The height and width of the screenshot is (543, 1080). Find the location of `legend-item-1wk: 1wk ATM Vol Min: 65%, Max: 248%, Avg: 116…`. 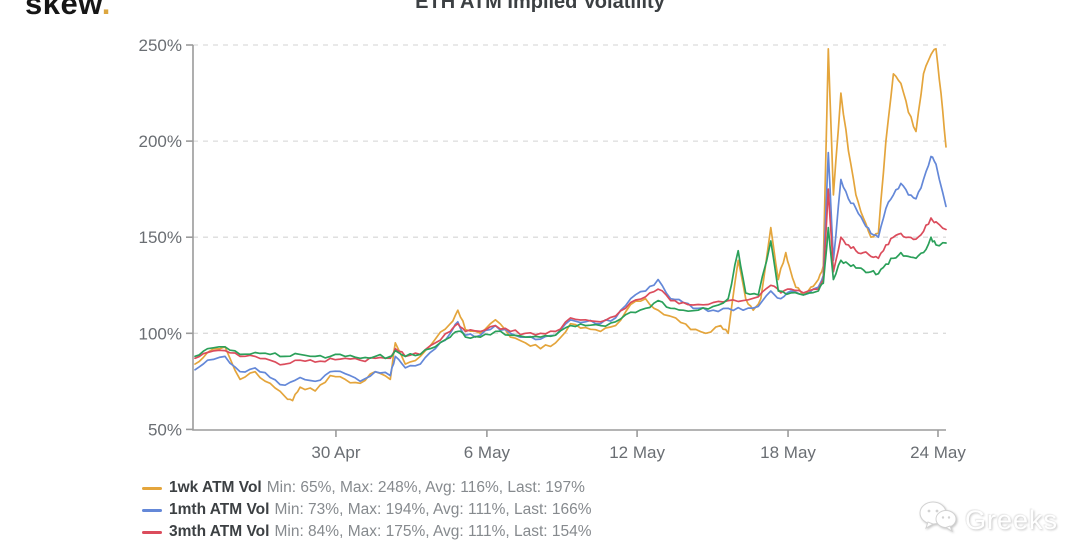

legend-item-1wk: 1wk ATM Vol Min: 65%, Max: 248%, Avg: 116… is located at coordinates (367, 488).